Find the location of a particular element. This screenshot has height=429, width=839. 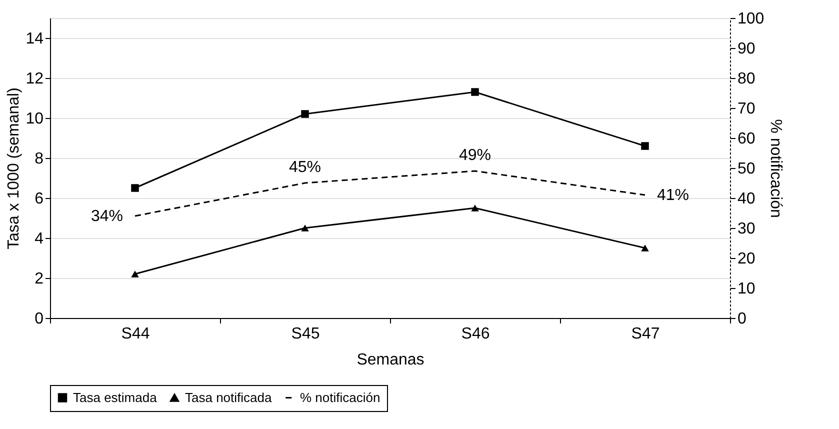

legend-label: Tasa notificada is located at coordinates (228, 397).